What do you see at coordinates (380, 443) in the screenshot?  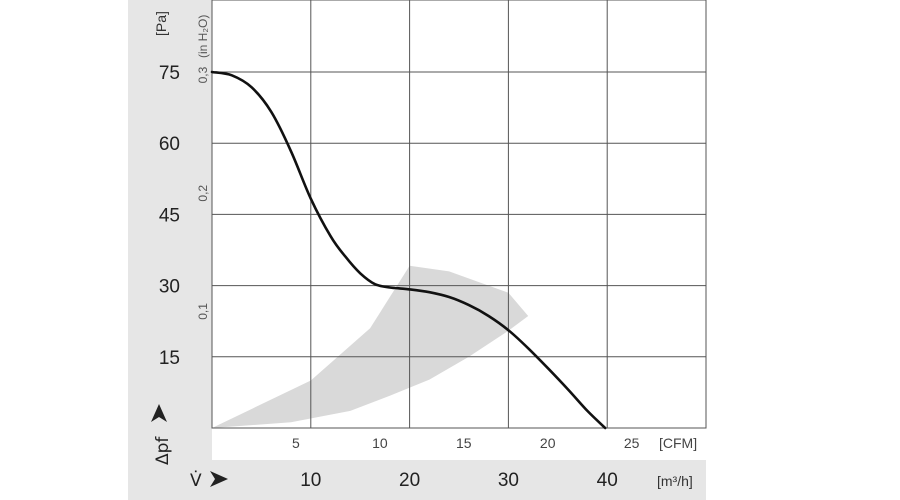 I see `x-cfm-tick-label: 10` at bounding box center [380, 443].